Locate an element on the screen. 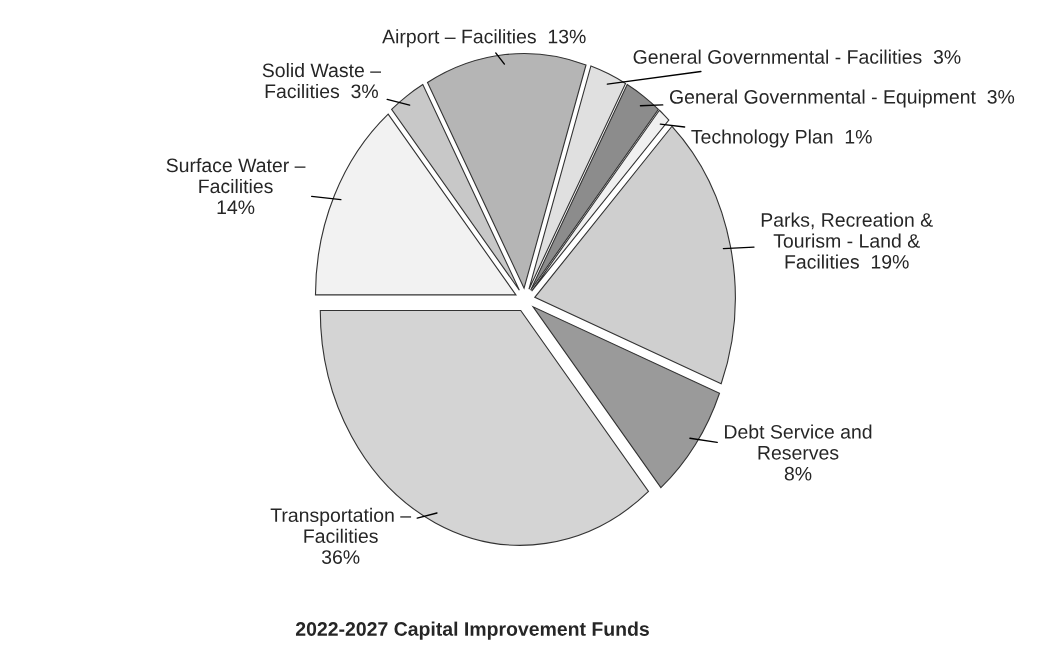 The height and width of the screenshot is (652, 1050). slice-label: Technology Plan 1% is located at coordinates (781, 138).